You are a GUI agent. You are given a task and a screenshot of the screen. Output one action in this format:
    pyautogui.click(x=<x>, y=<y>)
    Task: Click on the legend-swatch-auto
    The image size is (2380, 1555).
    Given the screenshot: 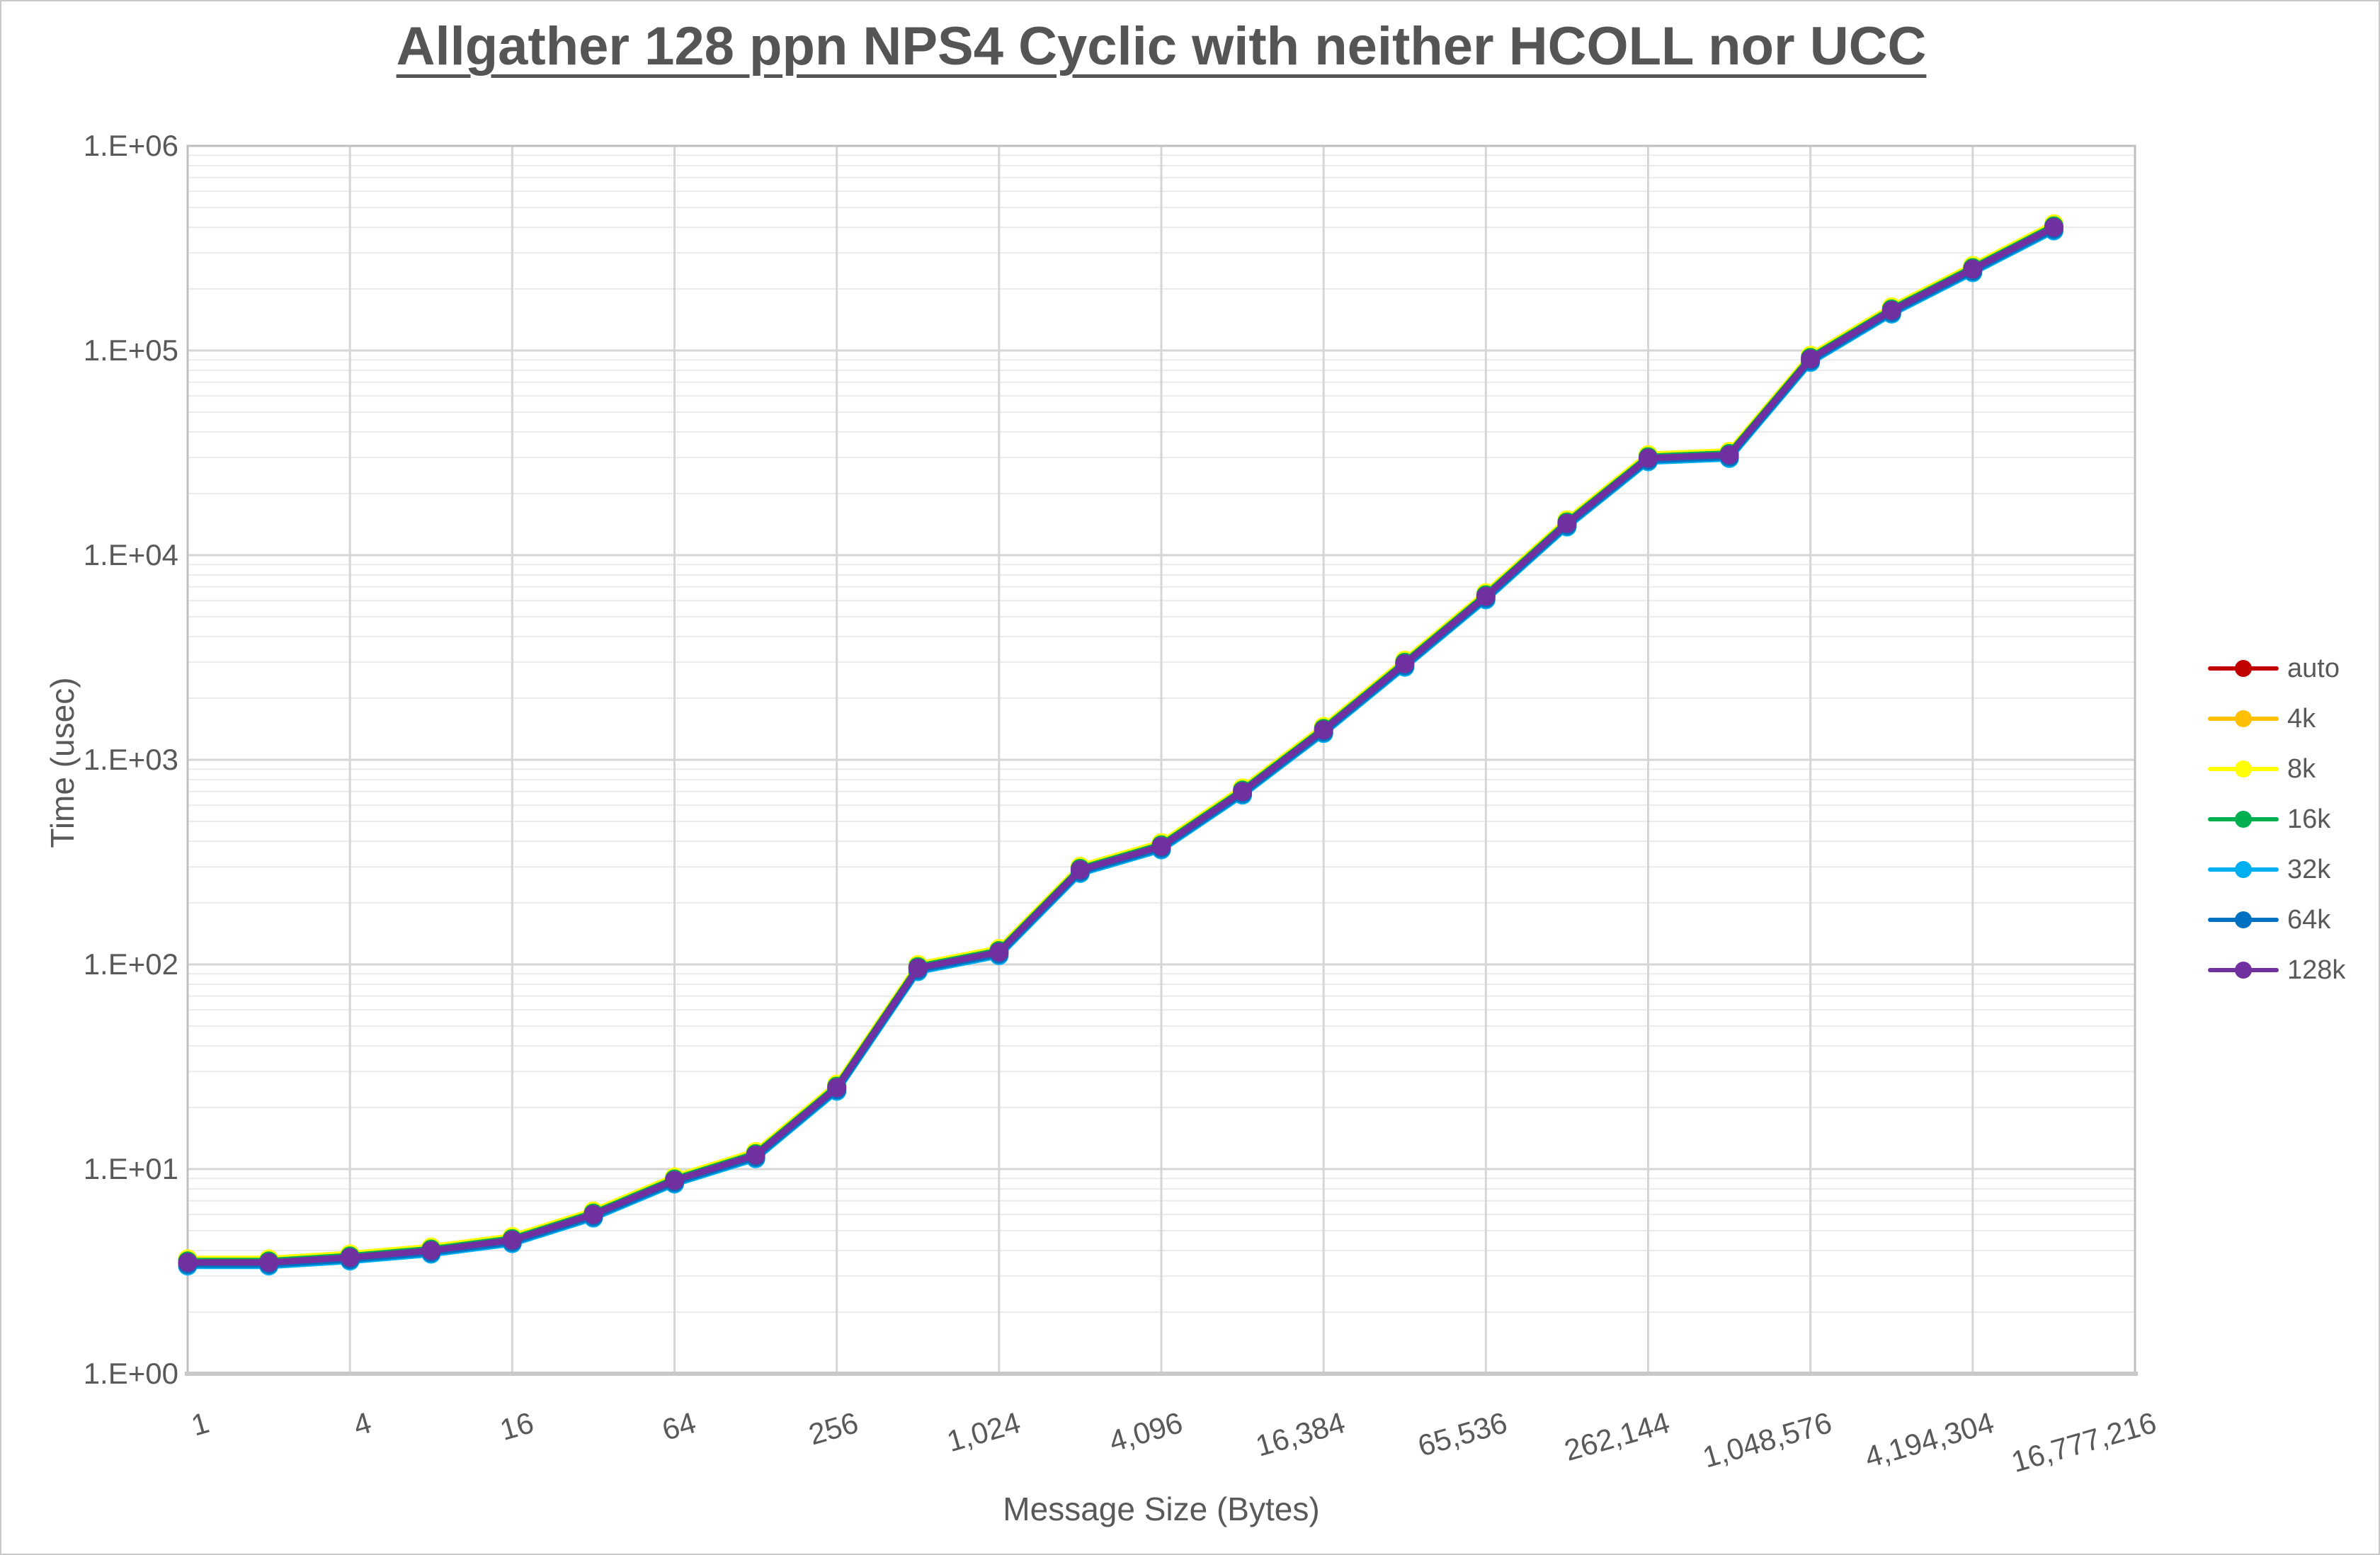 What is the action you would take?
    pyautogui.click(x=2243, y=668)
    